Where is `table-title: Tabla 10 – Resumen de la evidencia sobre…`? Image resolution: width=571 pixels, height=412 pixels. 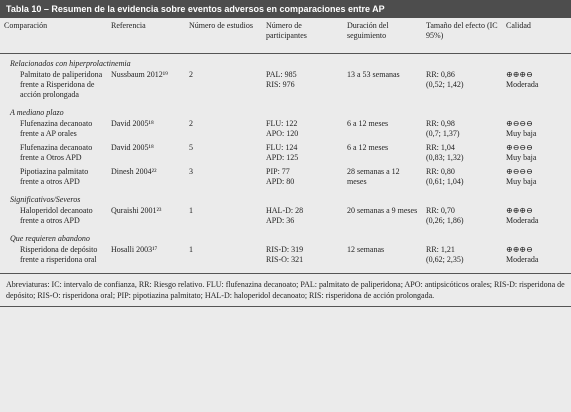
table-title: Tabla 10 – Resumen de la evidencia sobre… is located at coordinates (285, 9).